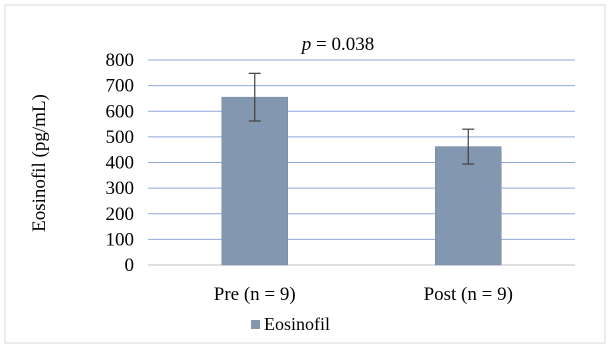 This screenshot has width=611, height=347. What do you see at coordinates (39, 163) in the screenshot?
I see `y-axis-label: Eosinofil (pg/mL)` at bounding box center [39, 163].